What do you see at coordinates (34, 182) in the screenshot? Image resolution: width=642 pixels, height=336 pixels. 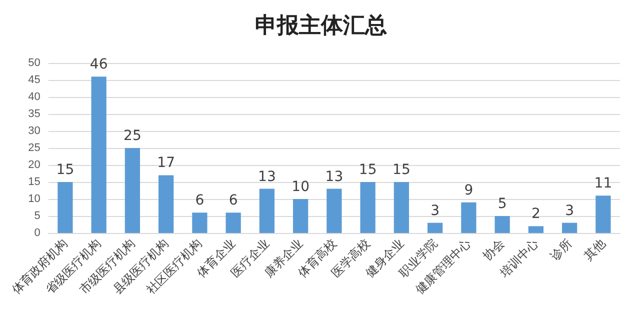 I see `y-tick-label: 15` at bounding box center [34, 182].